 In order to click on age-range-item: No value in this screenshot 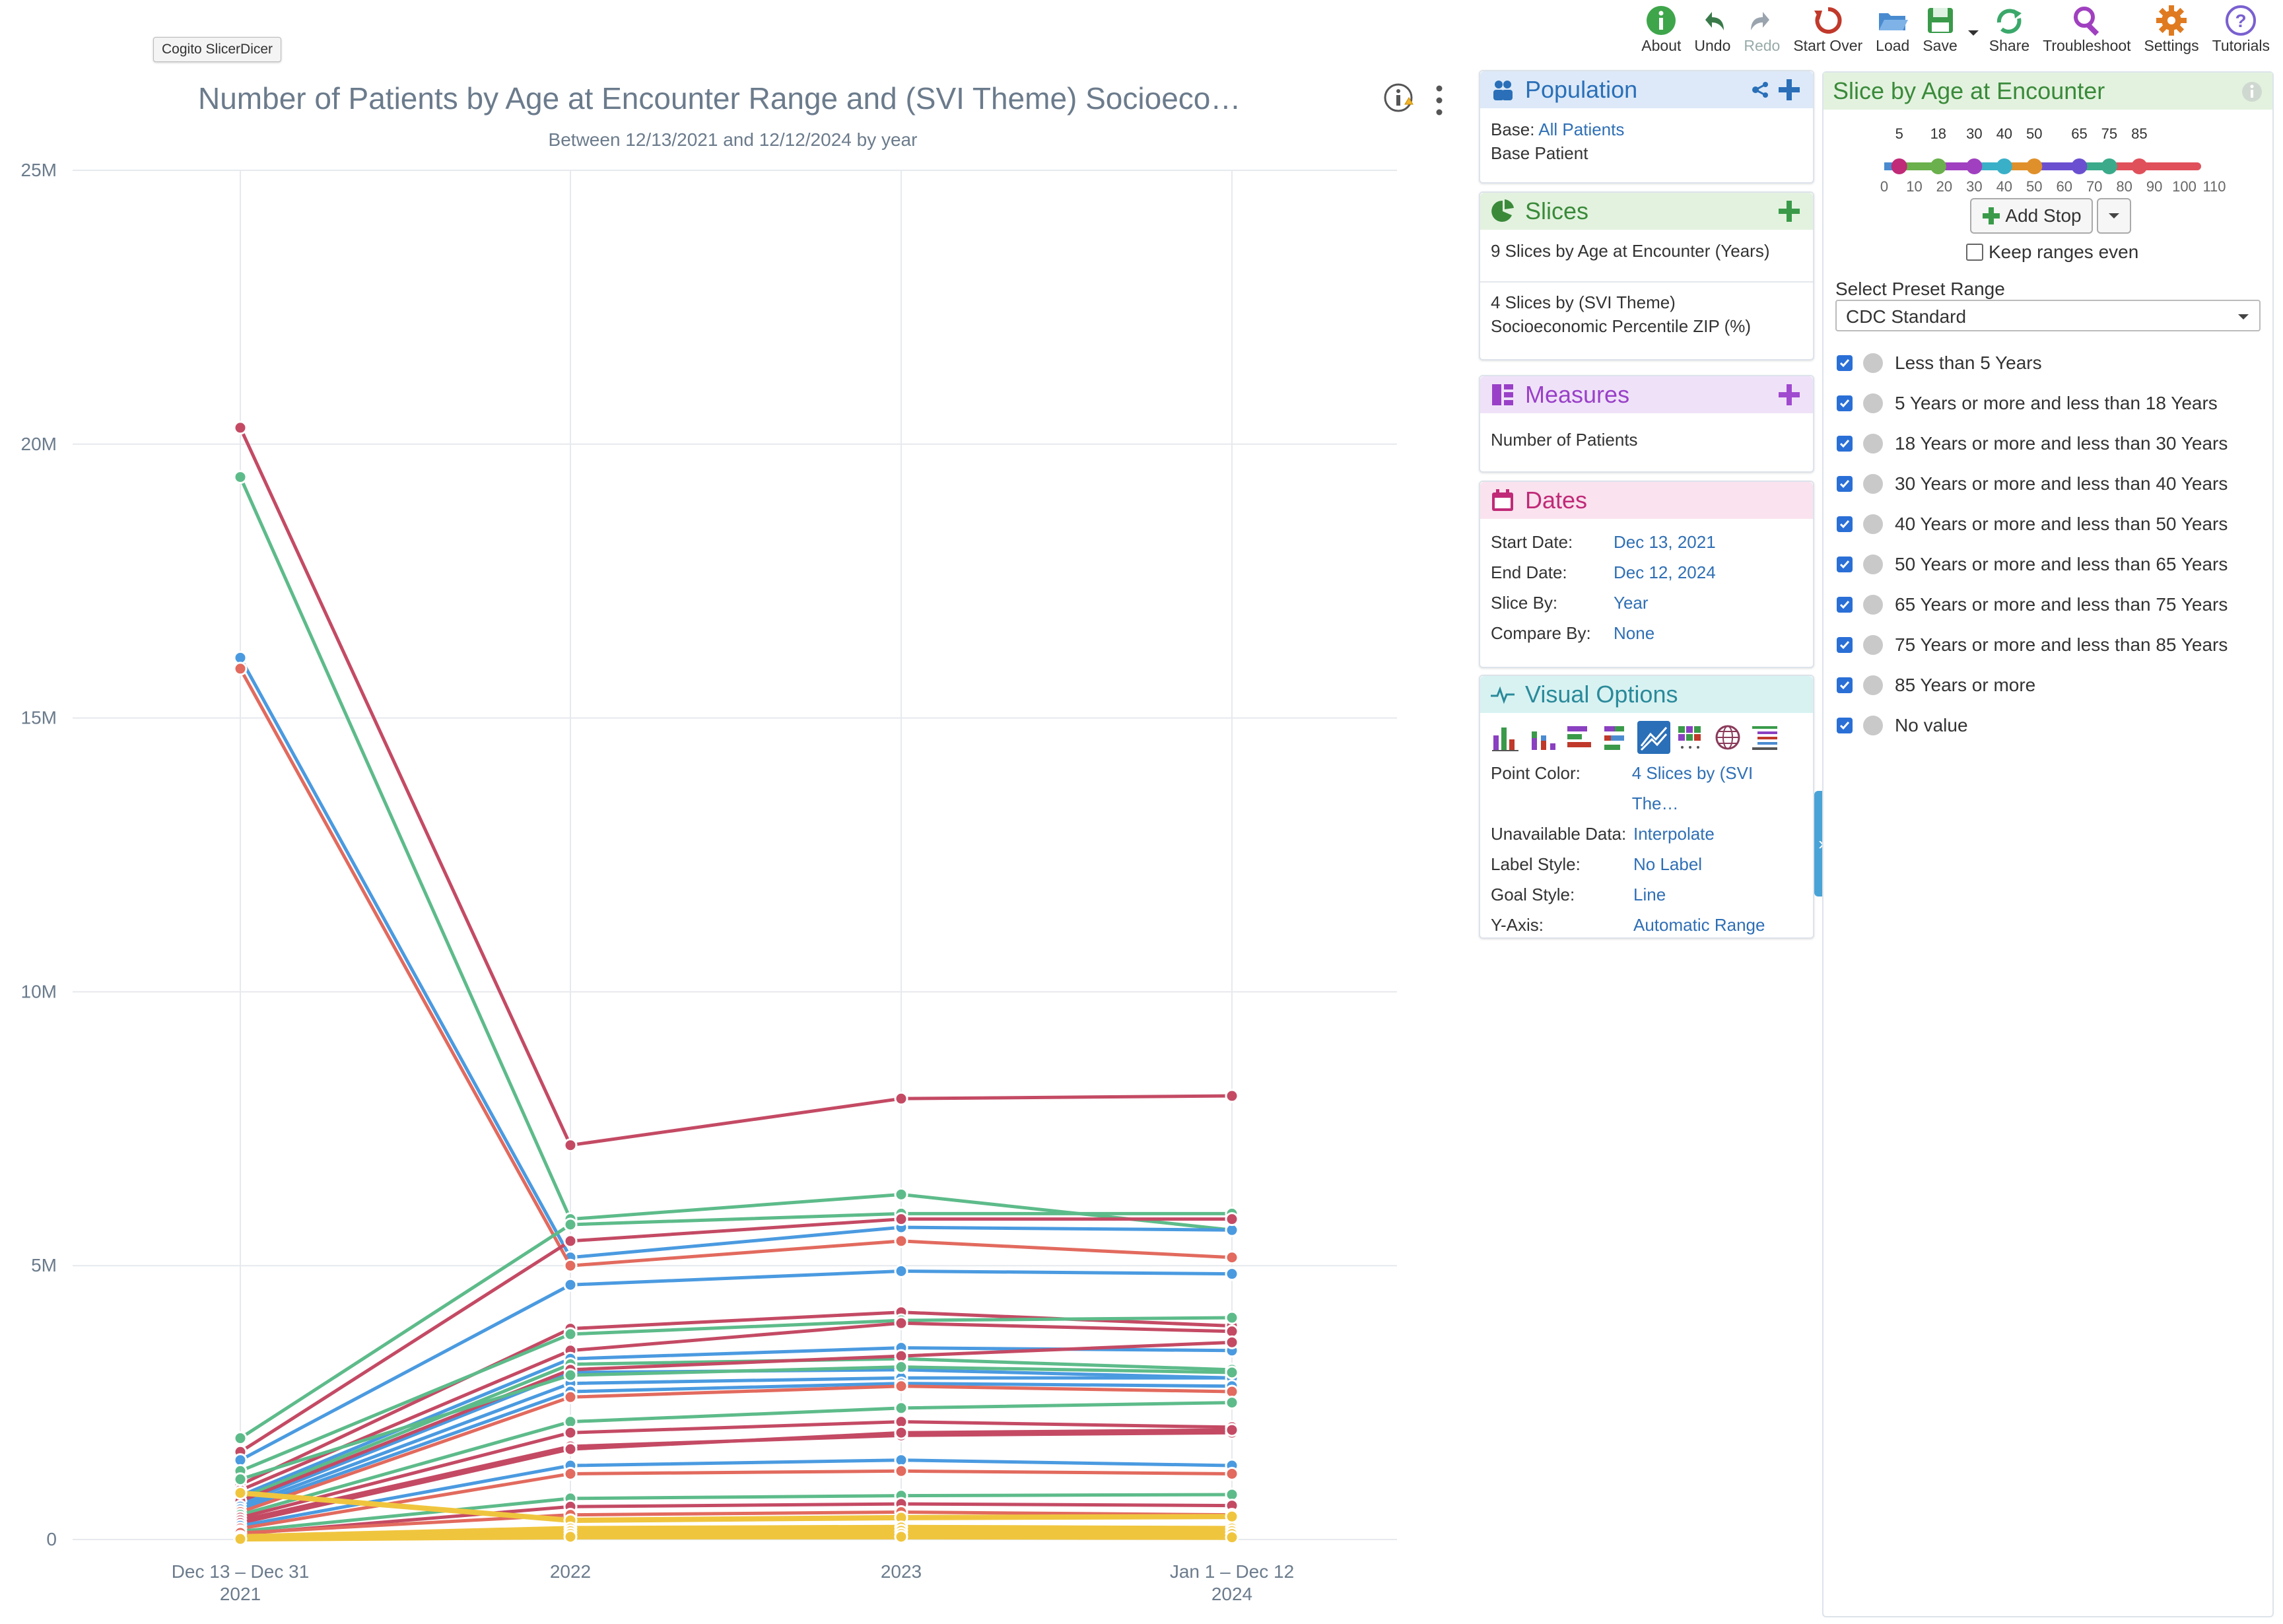, I will do `click(1902, 725)`.